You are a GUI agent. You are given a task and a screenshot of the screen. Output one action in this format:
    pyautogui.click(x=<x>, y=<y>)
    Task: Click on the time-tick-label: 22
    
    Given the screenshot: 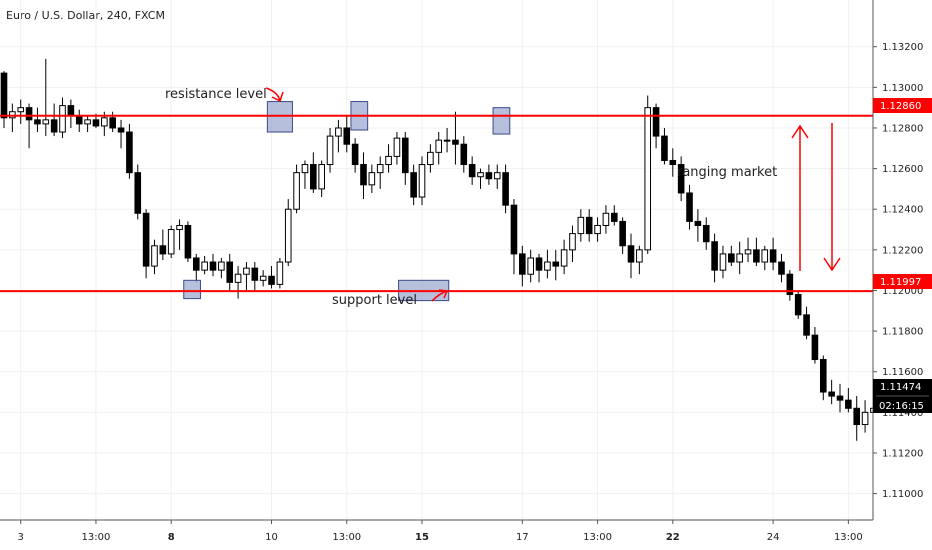 What is the action you would take?
    pyautogui.click(x=673, y=537)
    